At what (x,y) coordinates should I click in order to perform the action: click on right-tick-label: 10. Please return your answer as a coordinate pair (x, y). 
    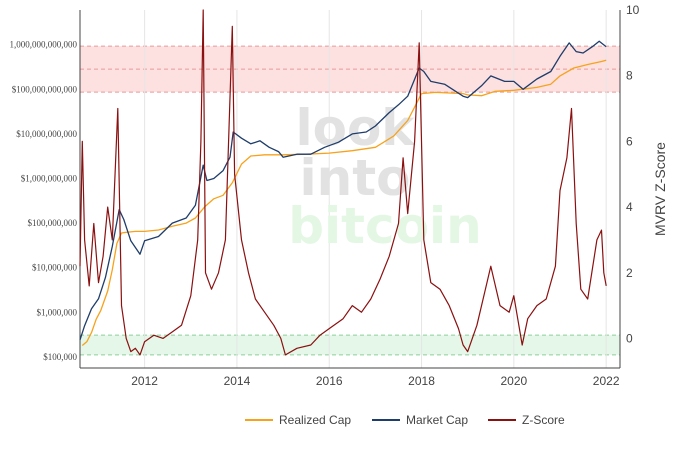
    Looking at the image, I should click on (633, 10).